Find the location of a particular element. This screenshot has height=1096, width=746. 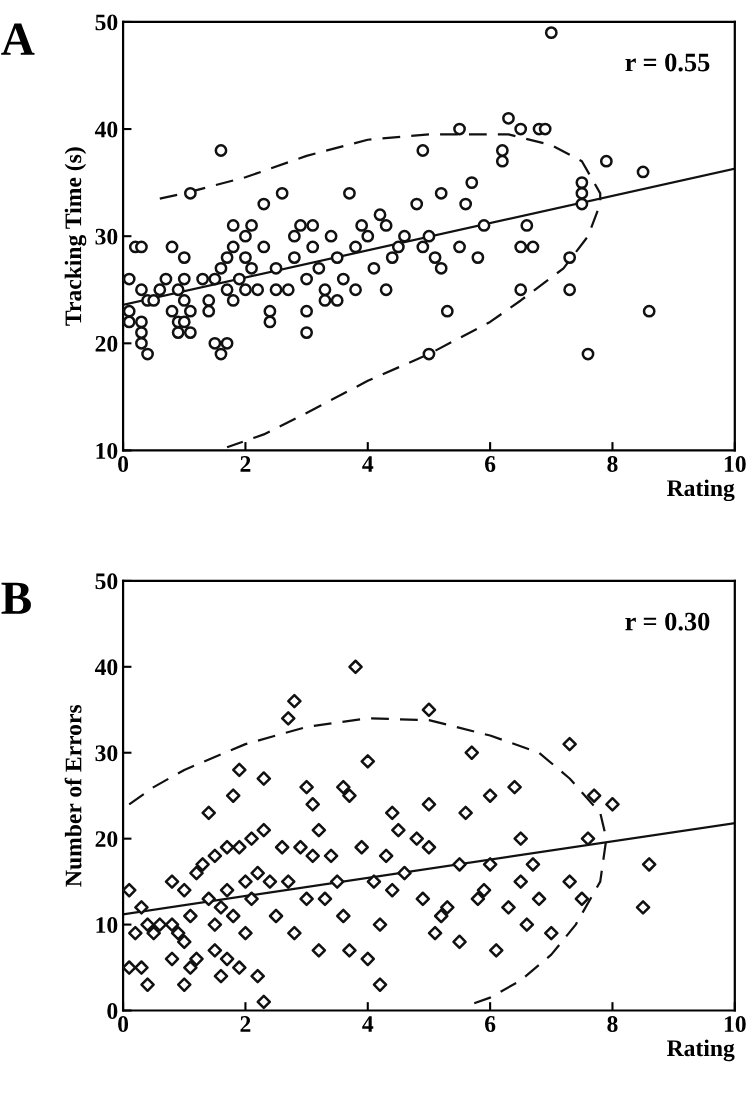

annotation: r = 0.55 is located at coordinates (667, 62).